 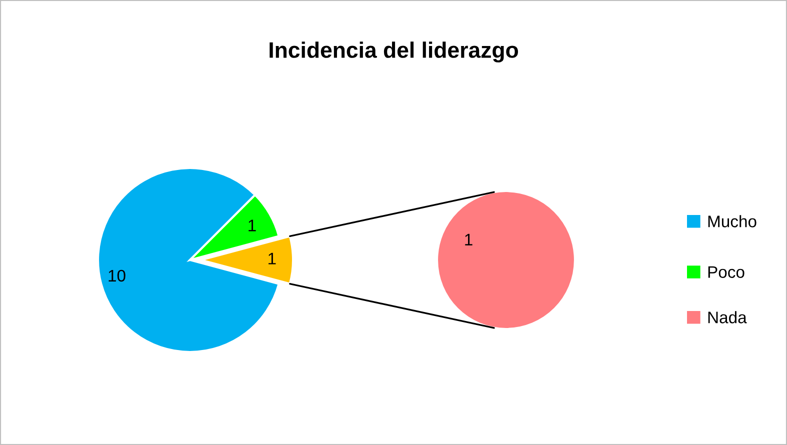 What do you see at coordinates (727, 317) in the screenshot?
I see `legend-label: Nada` at bounding box center [727, 317].